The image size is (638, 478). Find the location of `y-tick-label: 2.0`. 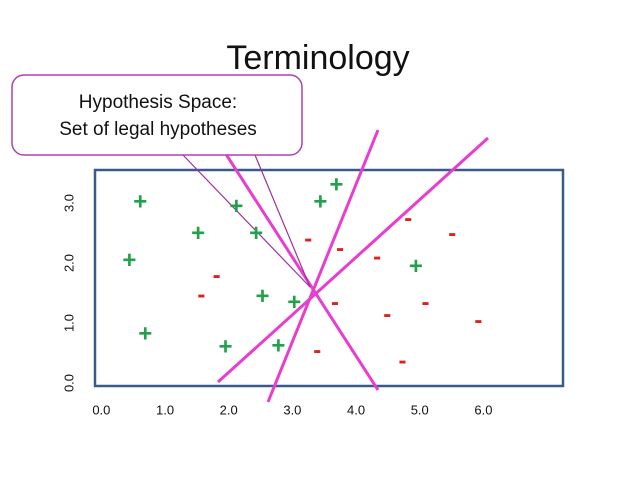

y-tick-label: 2.0 is located at coordinates (68, 263).